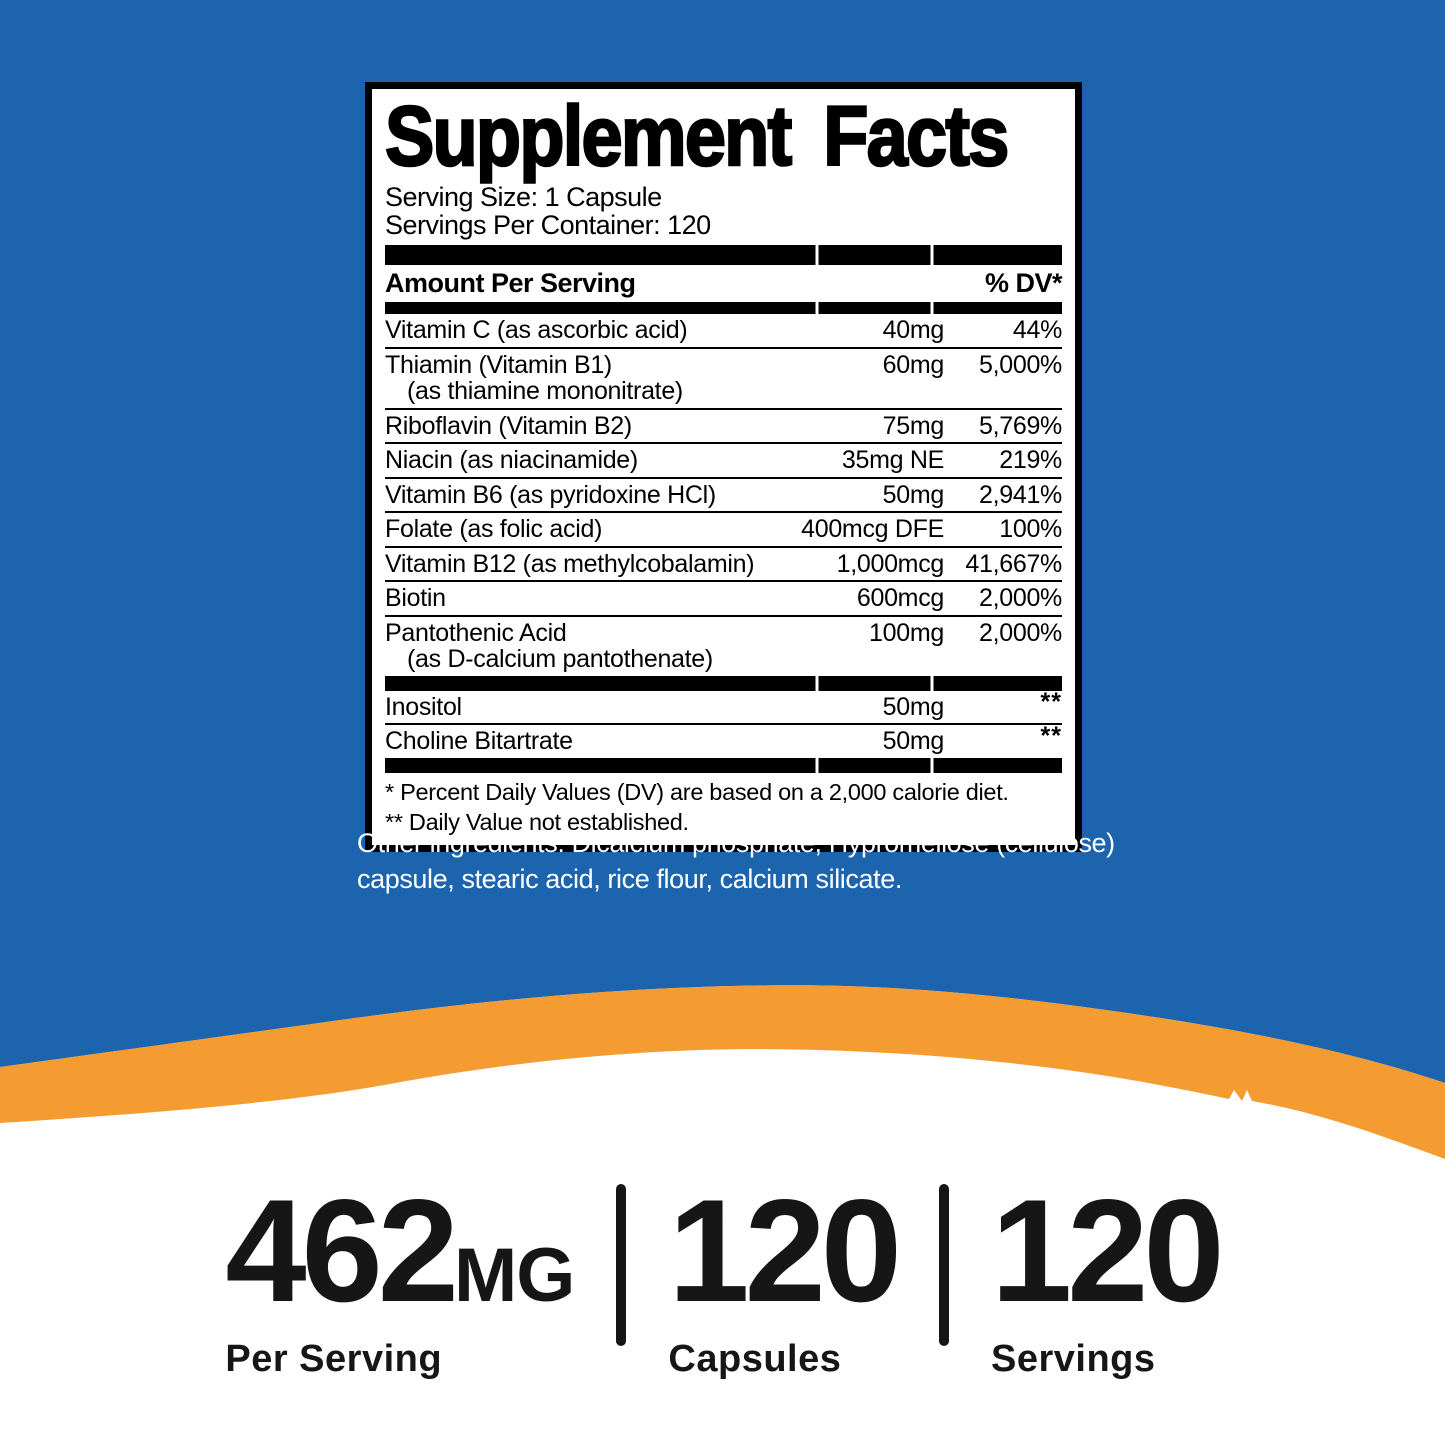  I want to click on ingredient-dv: 5,000%, so click(1020, 364).